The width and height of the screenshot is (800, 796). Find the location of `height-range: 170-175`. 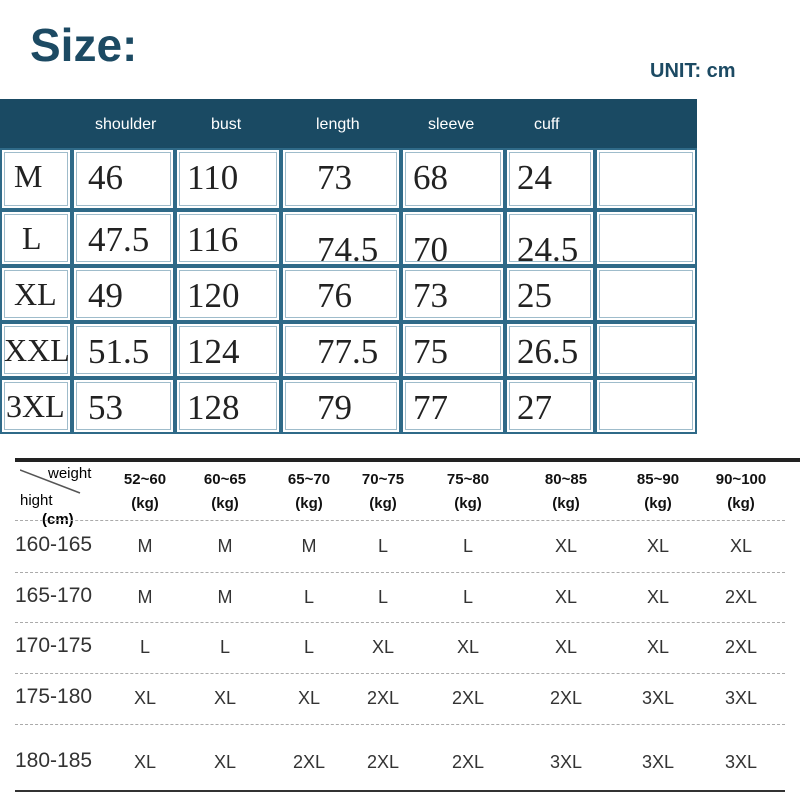

height-range: 170-175 is located at coordinates (54, 645).